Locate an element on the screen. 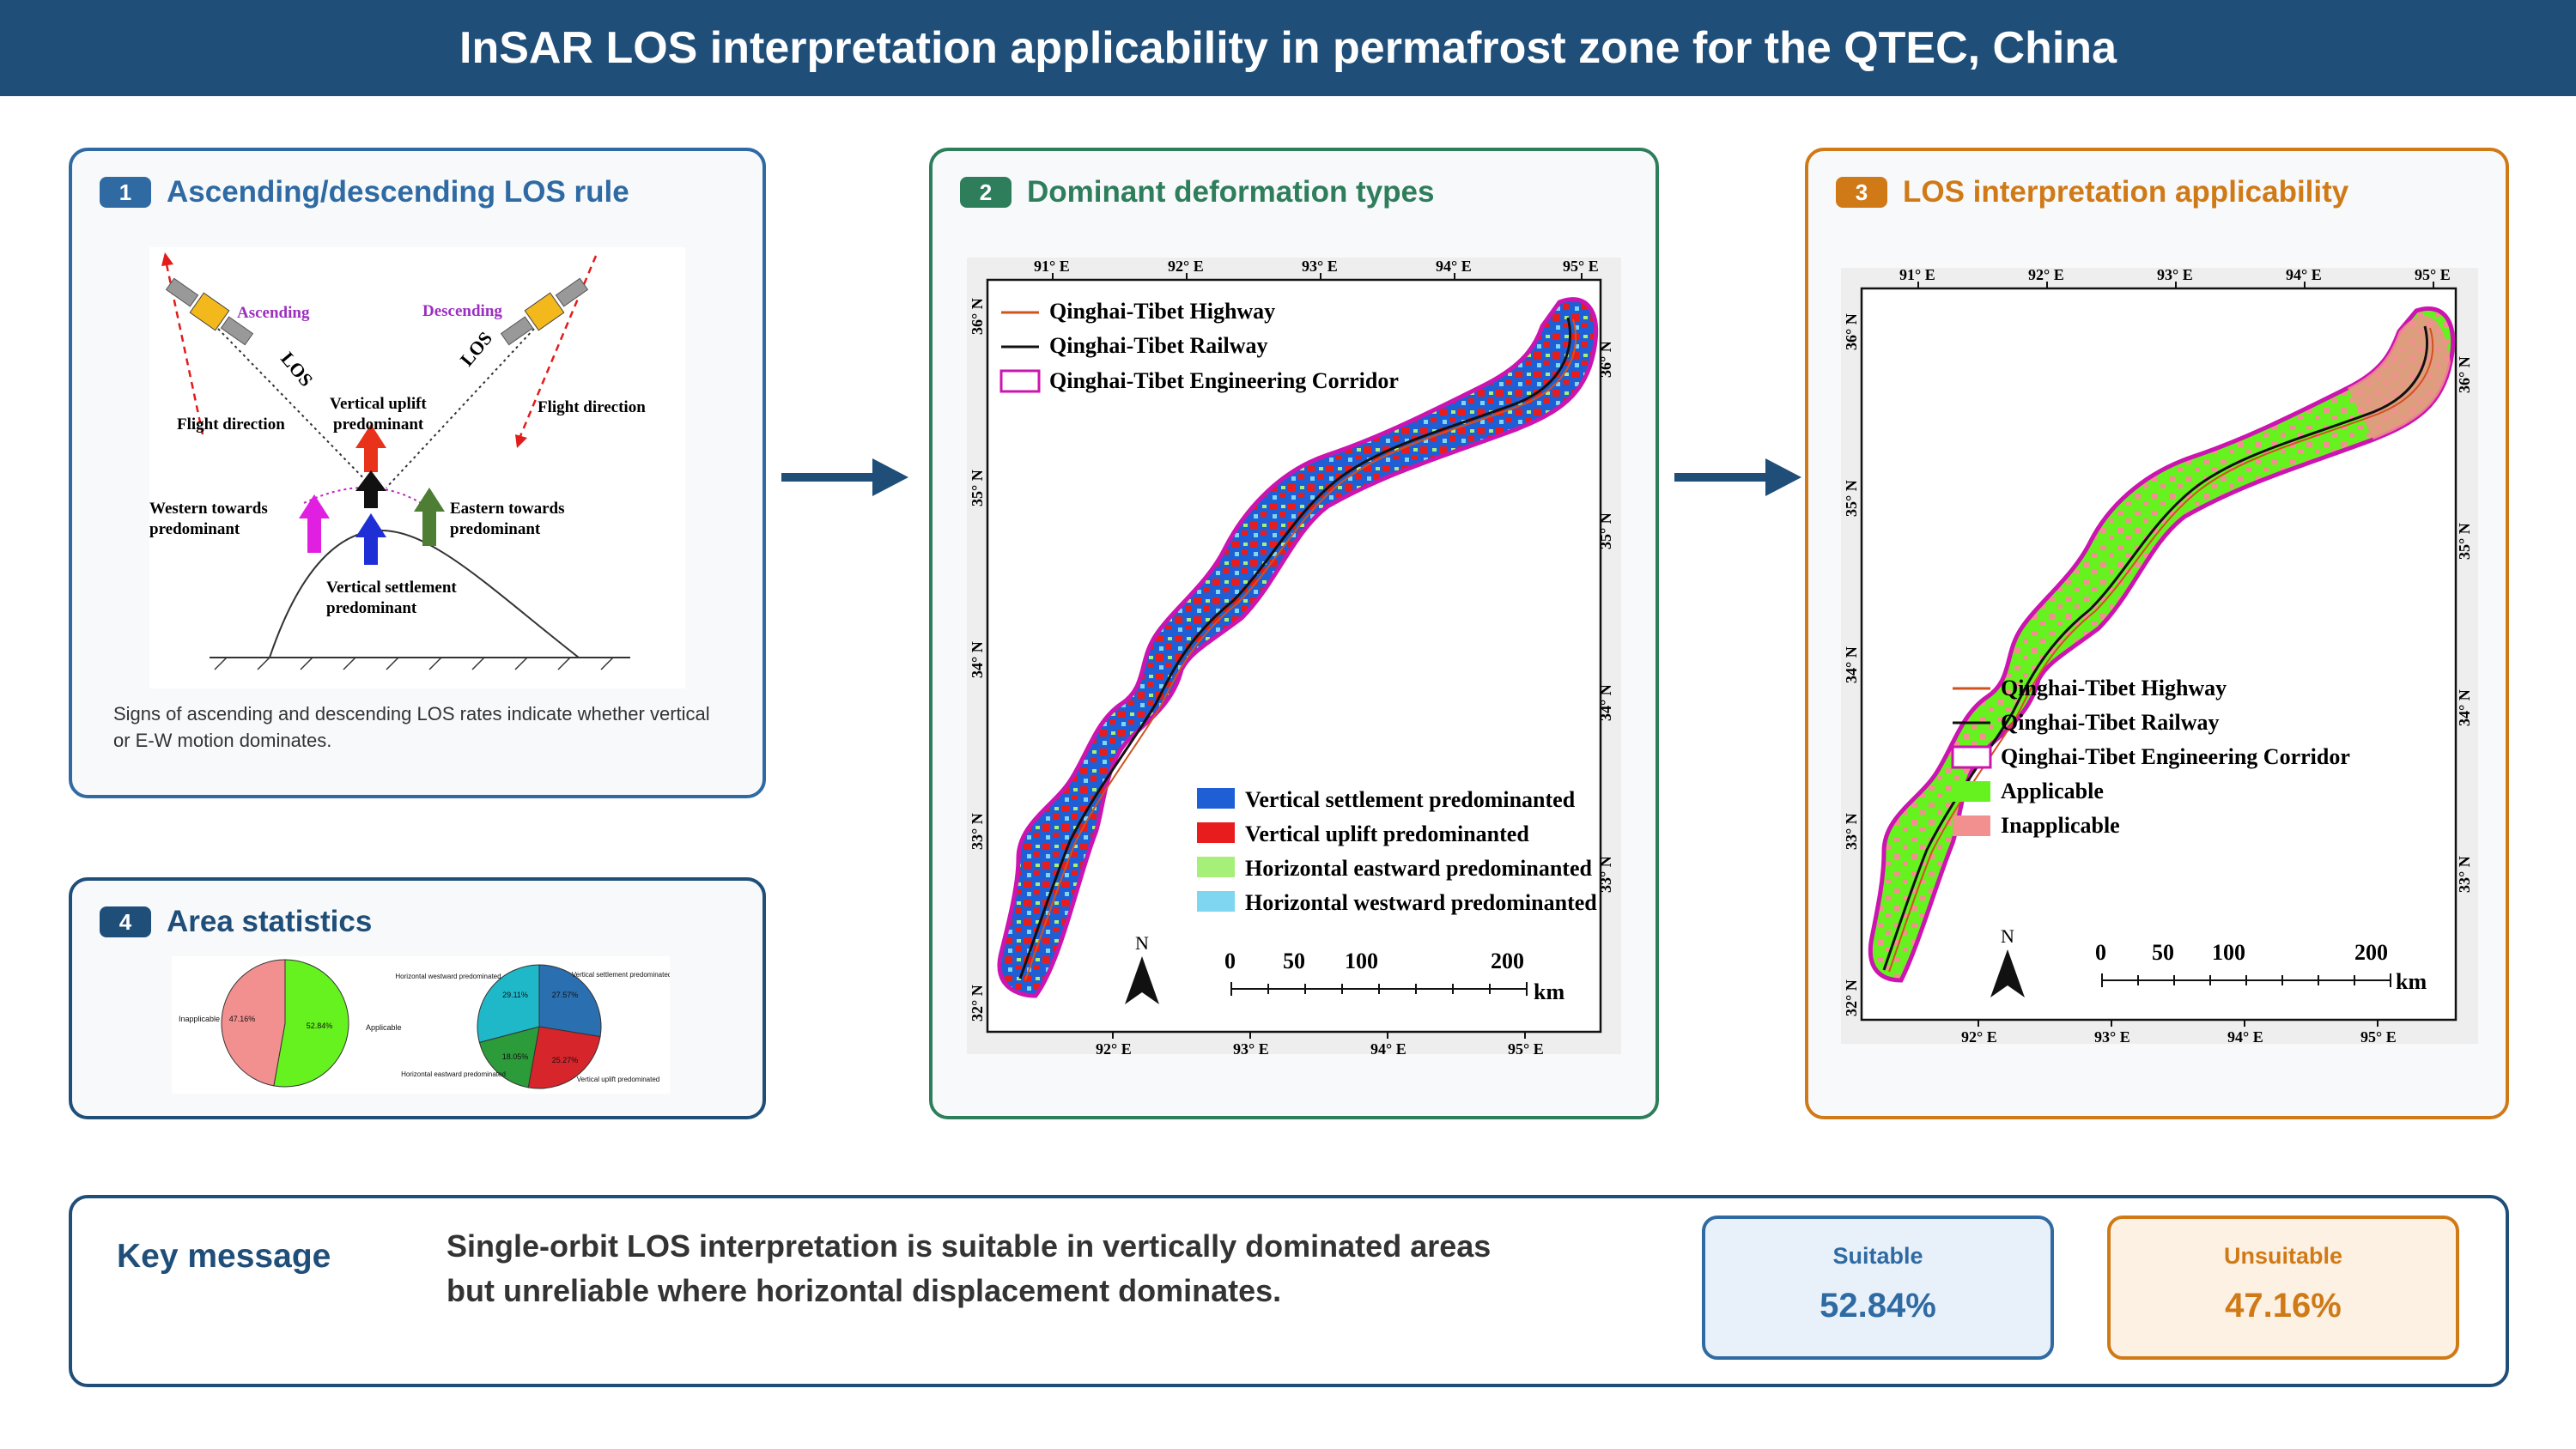 Image resolution: width=2576 pixels, height=1449 pixels. scale-tick-label: 200 is located at coordinates (2371, 952).